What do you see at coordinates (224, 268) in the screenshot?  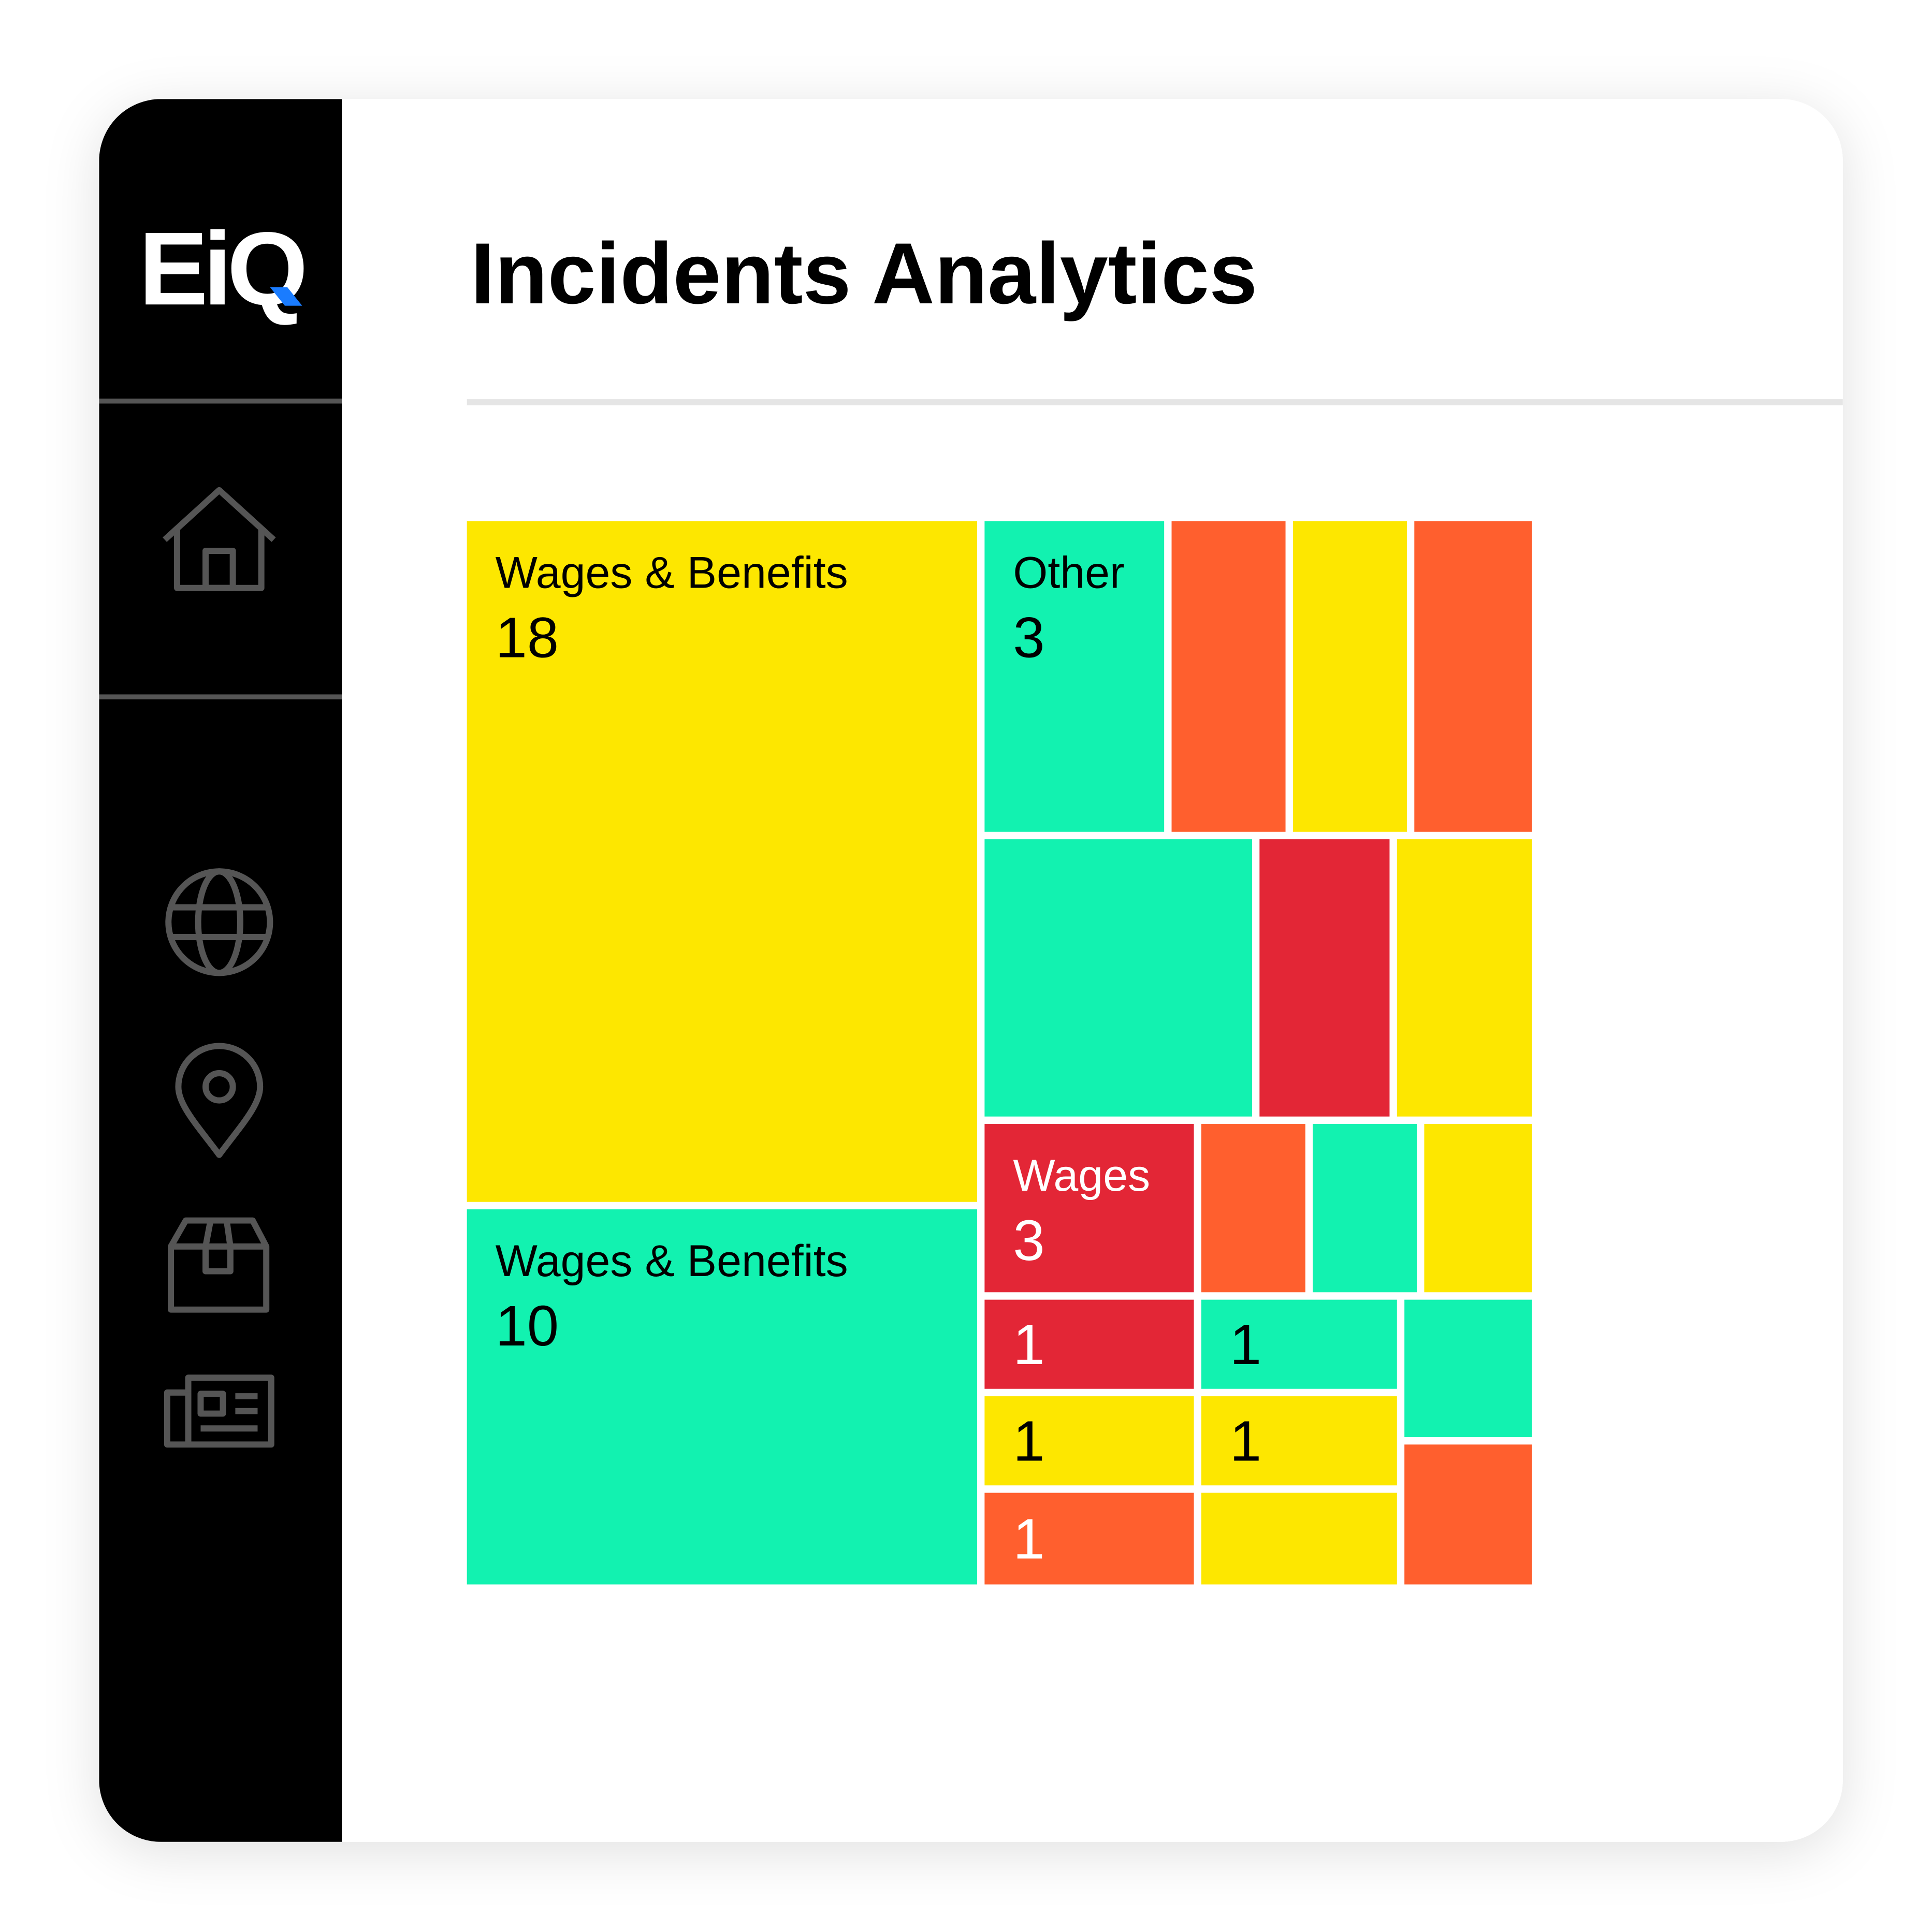 I see `logo: EiQ` at bounding box center [224, 268].